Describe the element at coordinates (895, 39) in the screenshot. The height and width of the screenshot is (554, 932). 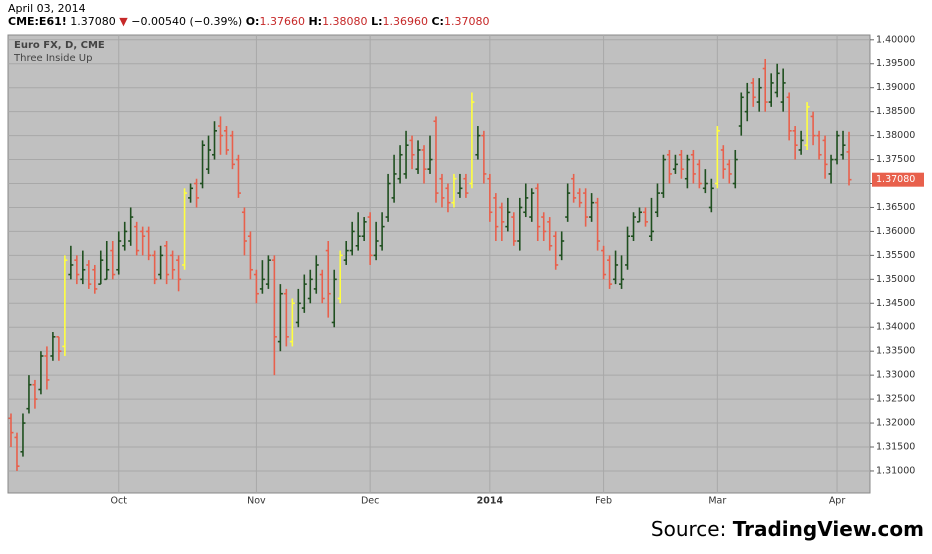
I see `y-tick-label: 1.40000` at that location.